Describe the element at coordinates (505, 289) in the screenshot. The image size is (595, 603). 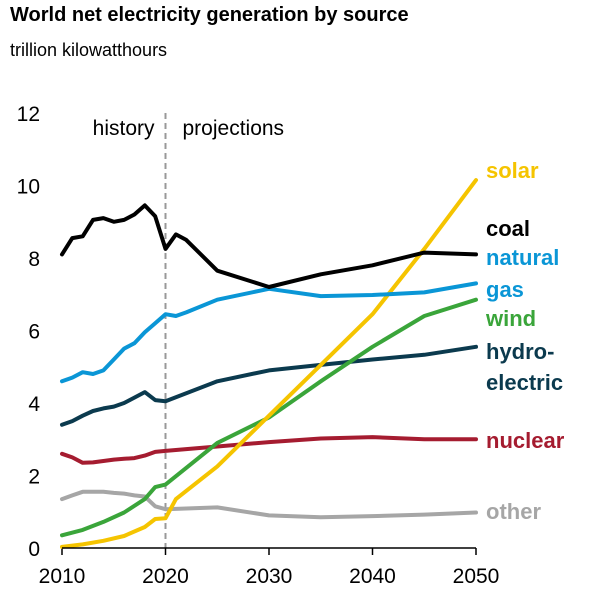
I see `series-label-natural-gas: gas` at that location.